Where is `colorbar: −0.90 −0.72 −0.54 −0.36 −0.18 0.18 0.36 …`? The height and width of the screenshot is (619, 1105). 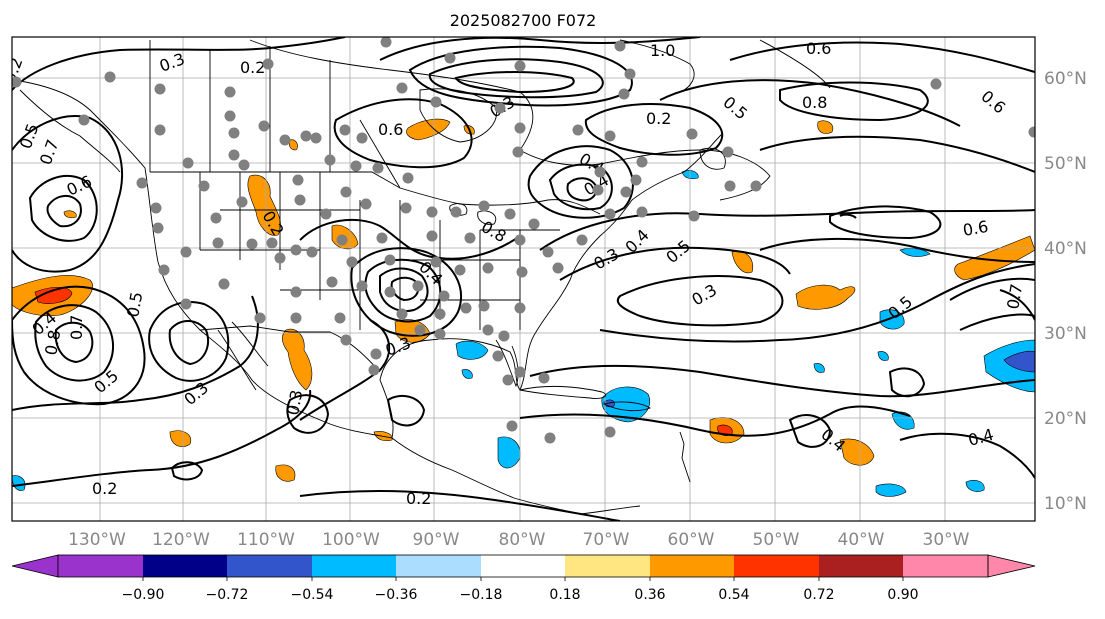 colorbar: −0.90 −0.72 −0.54 −0.36 −0.18 0.18 0.36 … is located at coordinates (523, 578).